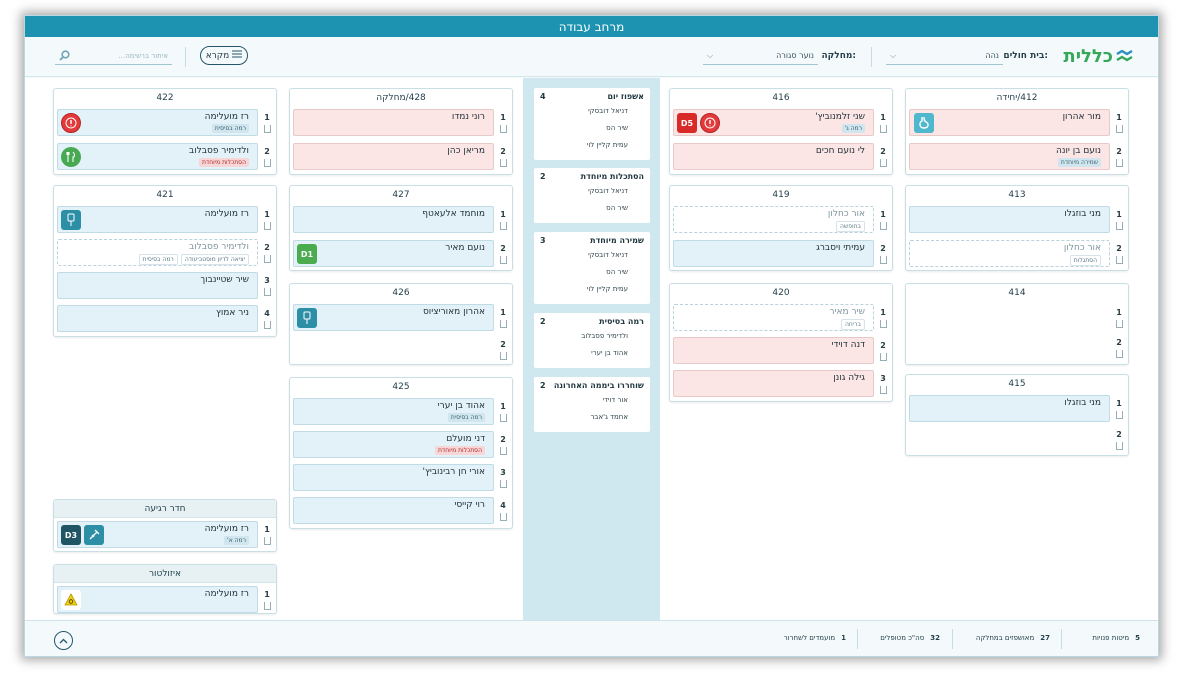 This screenshot has width=1182, height=673. Describe the element at coordinates (157, 285) in the screenshot. I see `patient-card: שיר שטיינבוך` at that location.